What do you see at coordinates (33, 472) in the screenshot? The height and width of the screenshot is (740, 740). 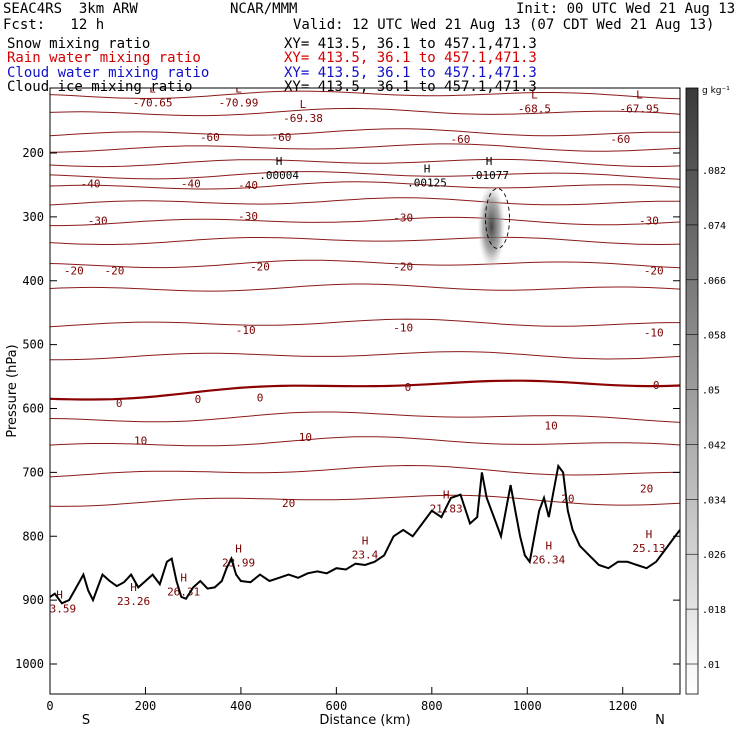 I see `y-tick-label: 700` at bounding box center [33, 472].